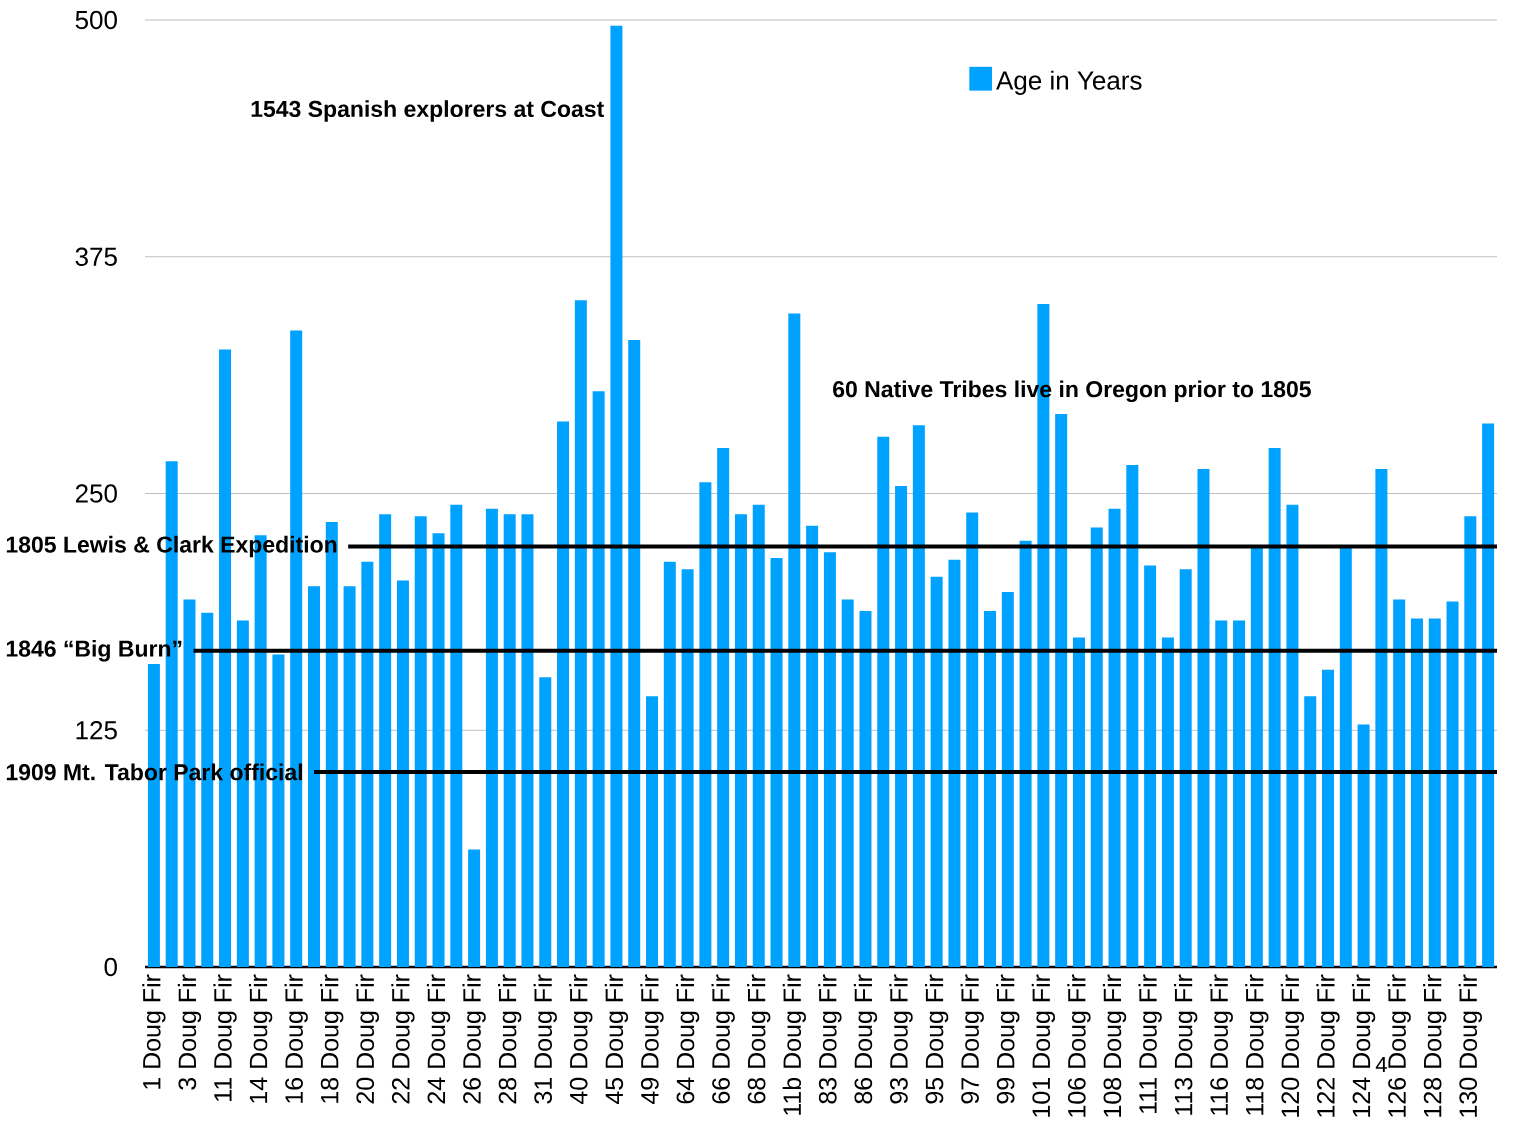  I want to click on x-tick-label: 128 Doug Fir, so click(1435, 1045).